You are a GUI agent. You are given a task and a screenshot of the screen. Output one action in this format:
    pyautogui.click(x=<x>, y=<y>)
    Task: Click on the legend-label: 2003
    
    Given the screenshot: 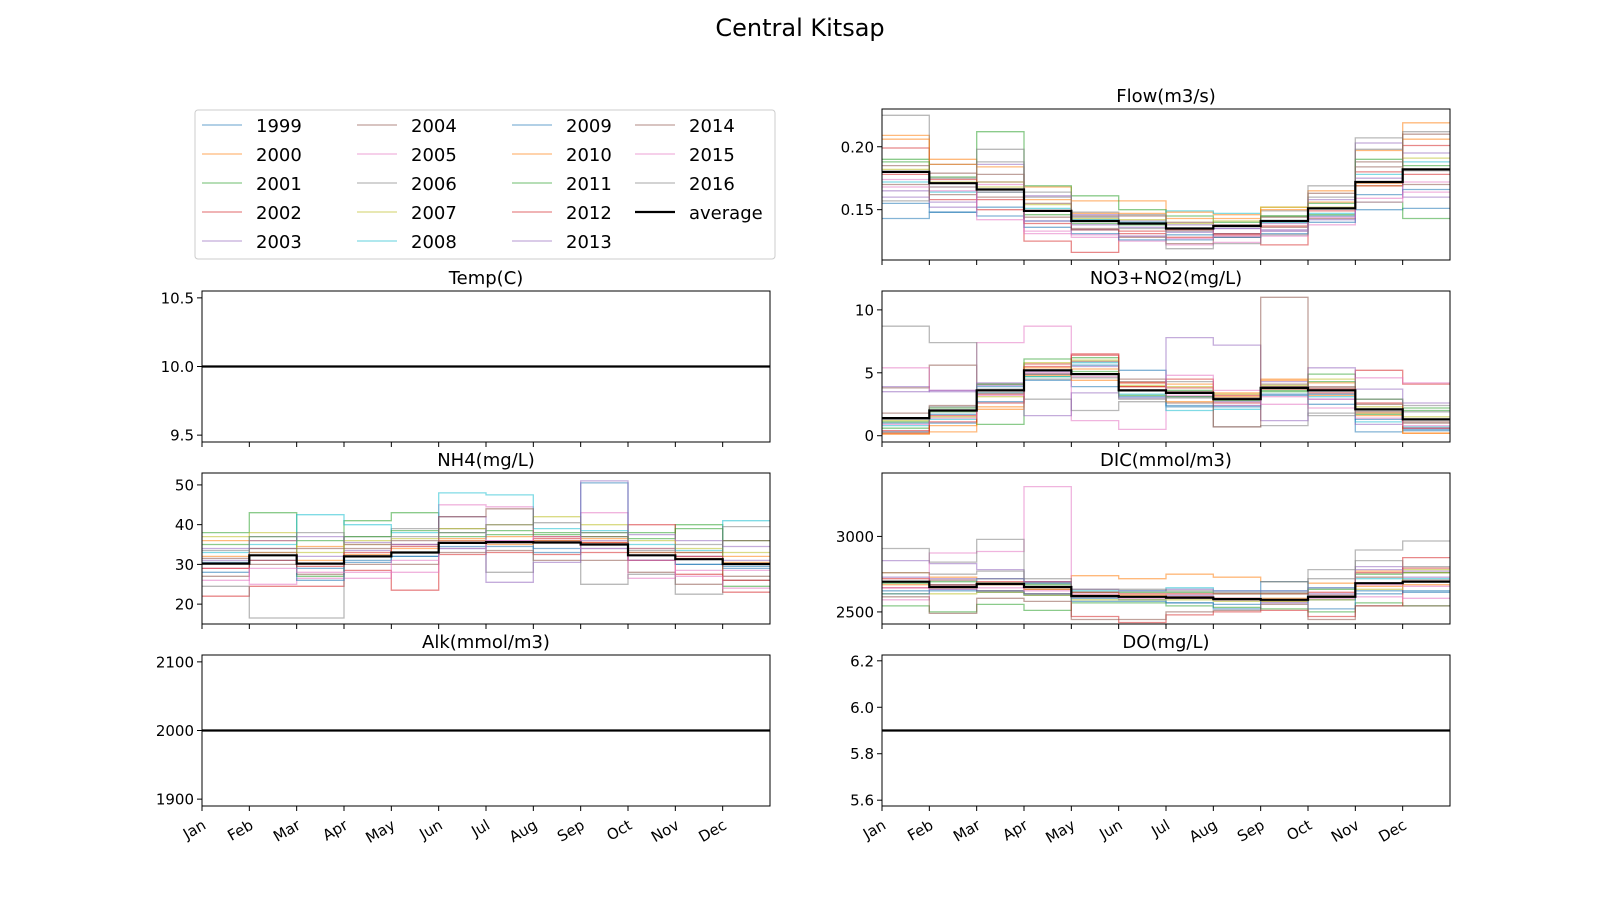 What is the action you would take?
    pyautogui.click(x=279, y=242)
    